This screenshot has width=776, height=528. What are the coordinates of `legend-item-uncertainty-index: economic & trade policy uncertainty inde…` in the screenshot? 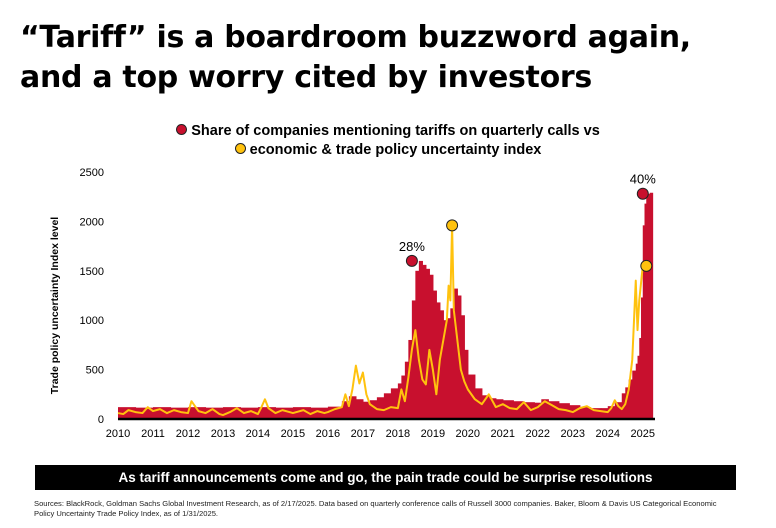 It's located at (388, 150).